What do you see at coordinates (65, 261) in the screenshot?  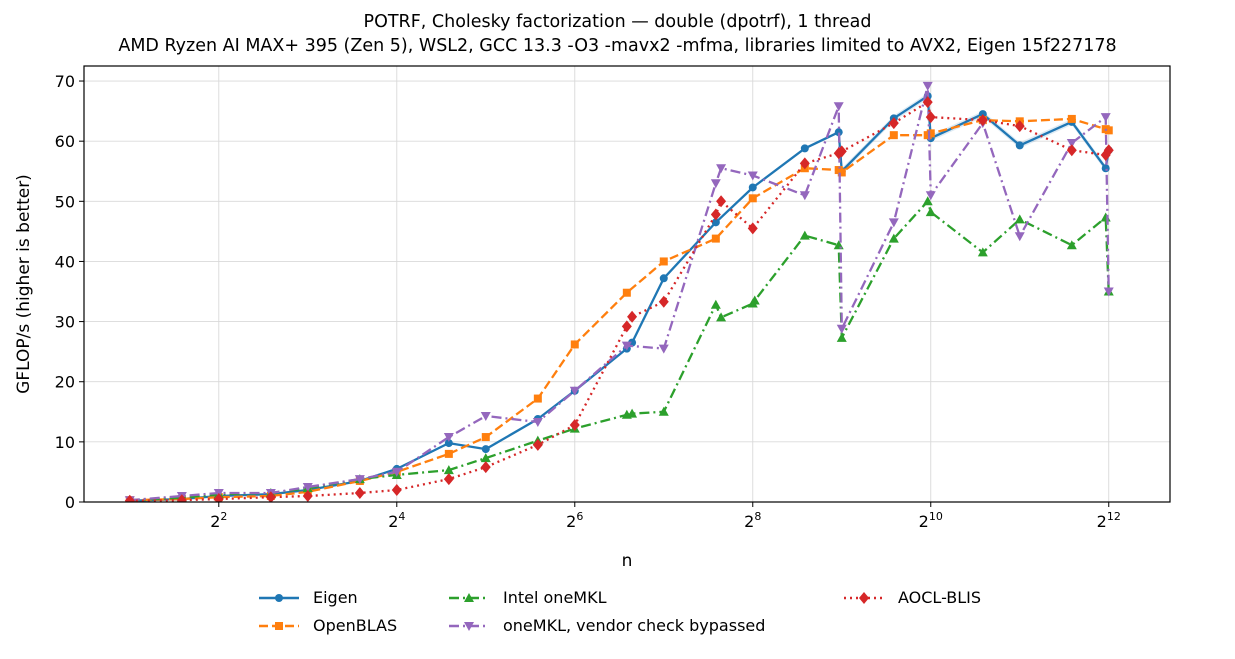 I see `y-tick-label: 40` at bounding box center [65, 261].